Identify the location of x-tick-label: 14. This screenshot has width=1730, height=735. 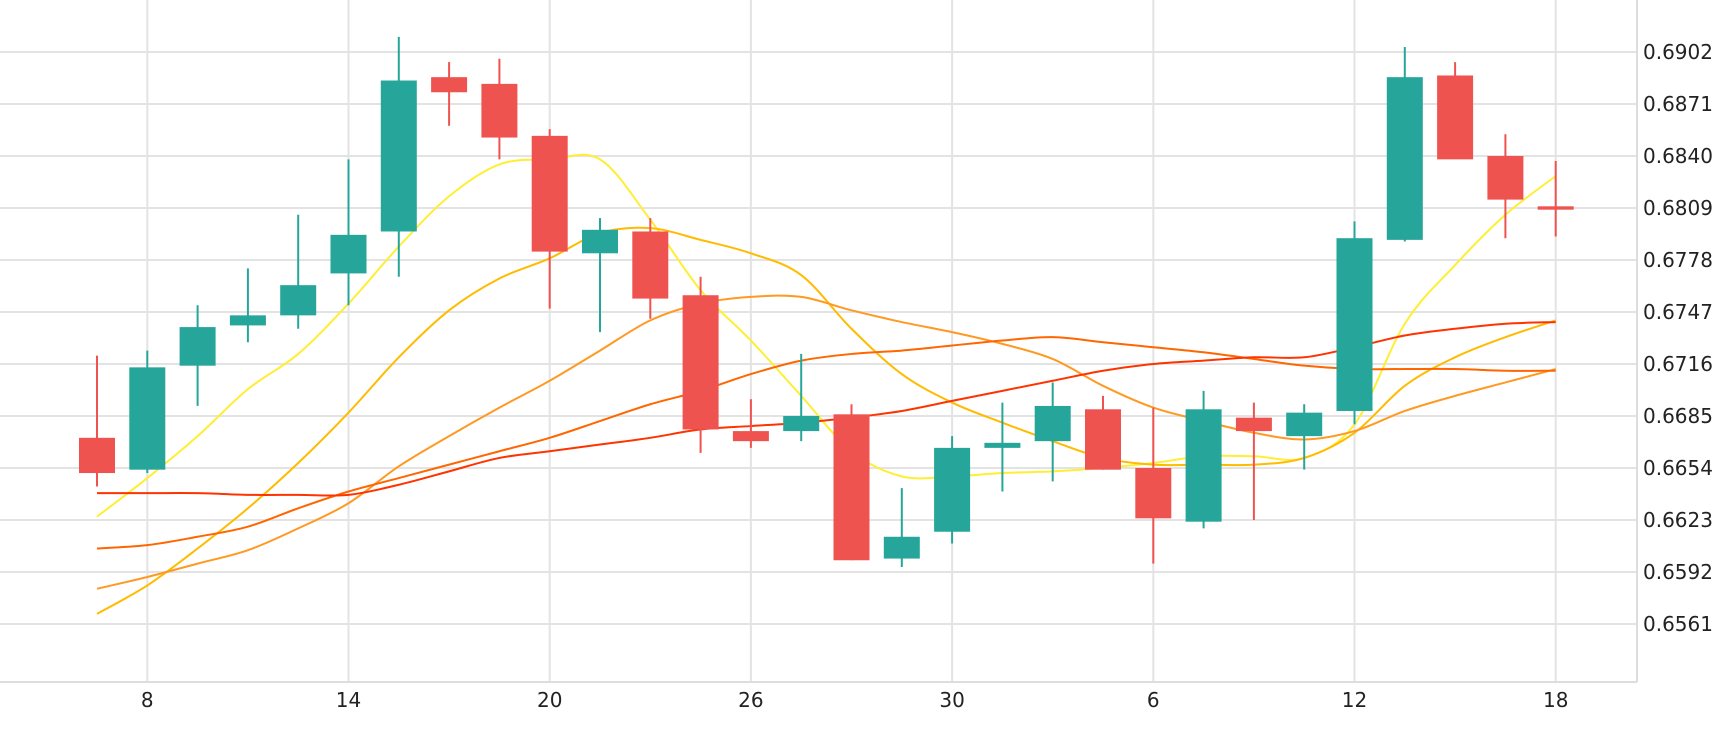
(348, 700).